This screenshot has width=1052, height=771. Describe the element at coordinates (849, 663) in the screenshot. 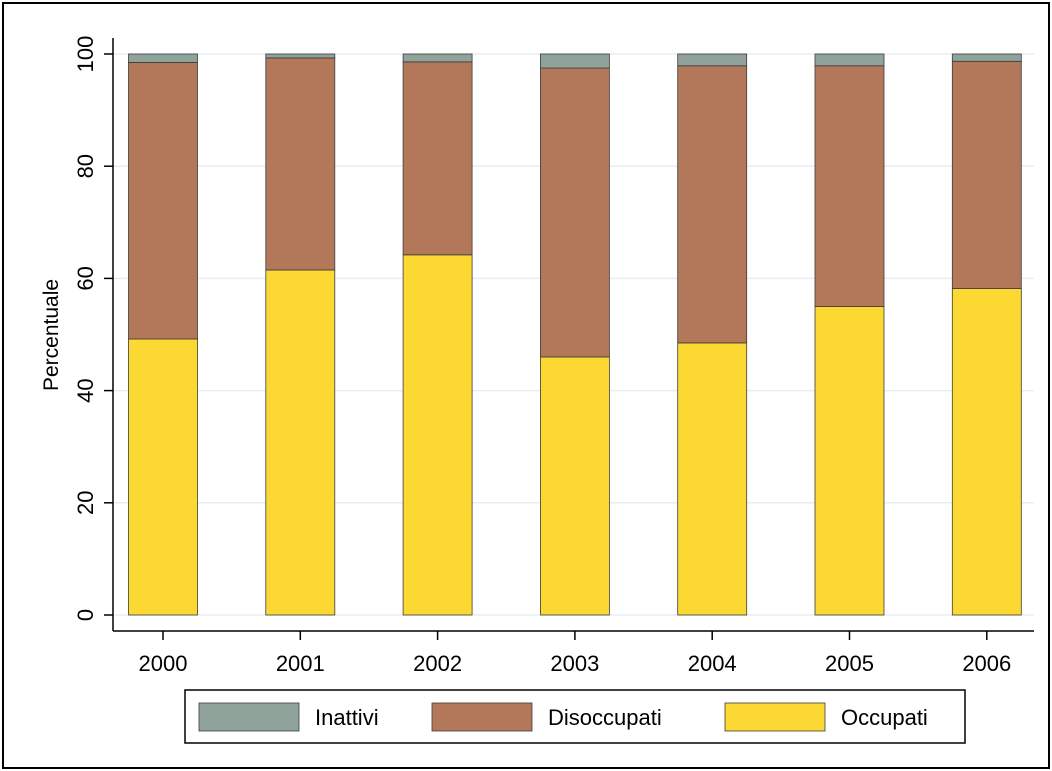

I see `x-tick-label: 2005` at that location.